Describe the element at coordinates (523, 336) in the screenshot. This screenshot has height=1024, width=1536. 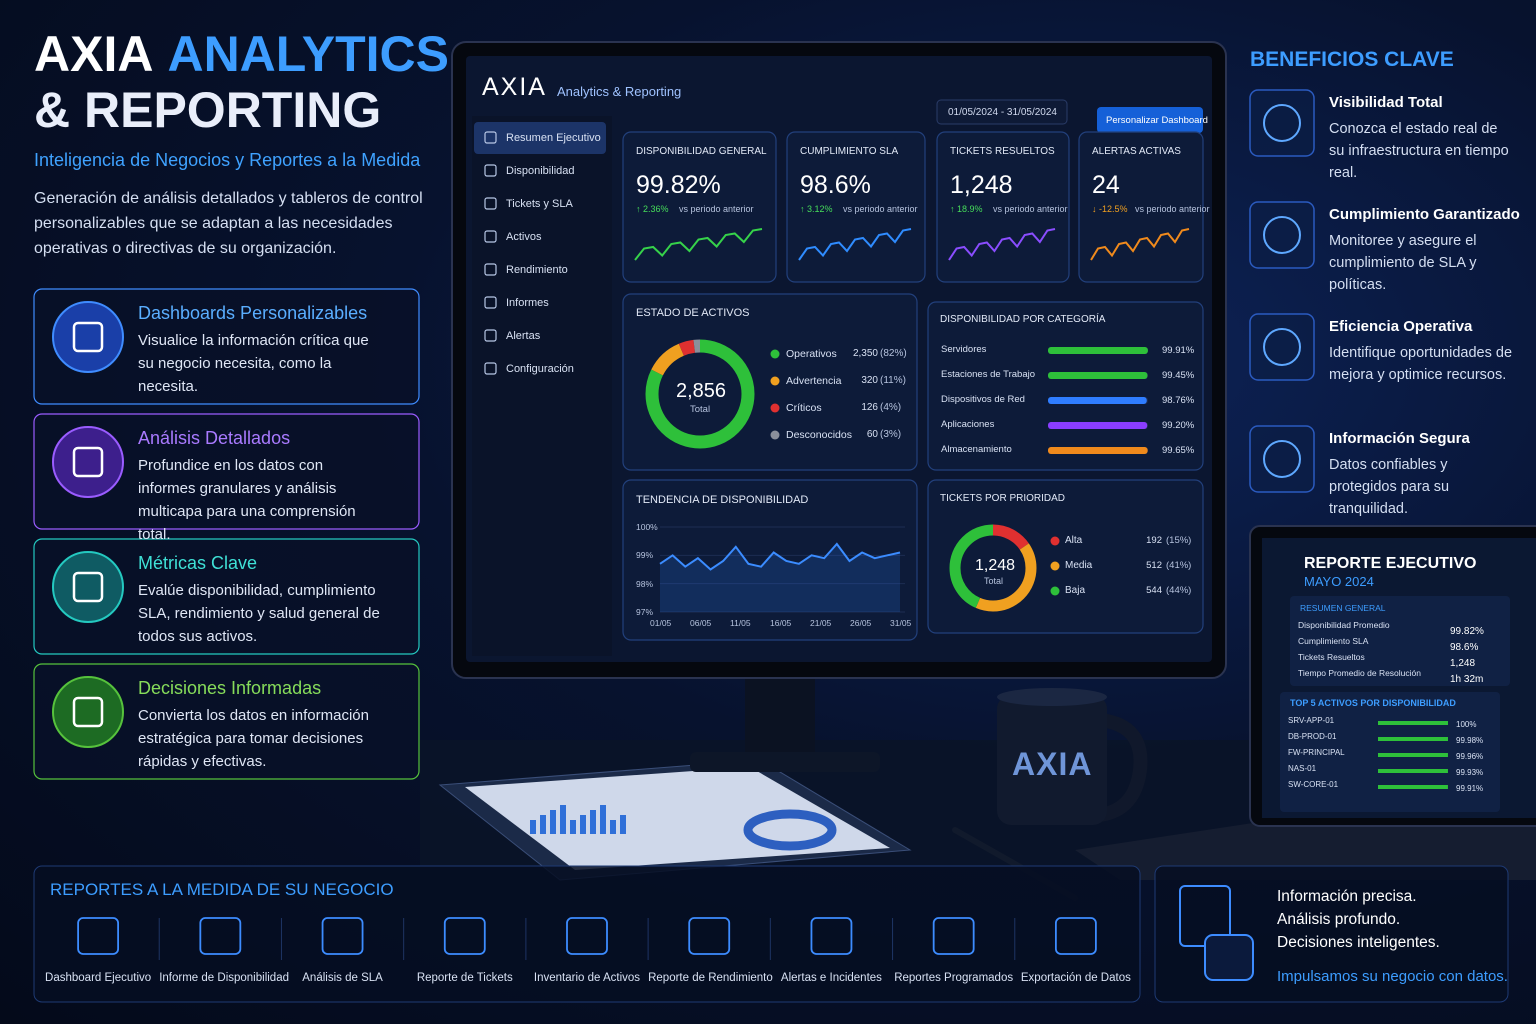
I see `nav-item: Alertas` at that location.